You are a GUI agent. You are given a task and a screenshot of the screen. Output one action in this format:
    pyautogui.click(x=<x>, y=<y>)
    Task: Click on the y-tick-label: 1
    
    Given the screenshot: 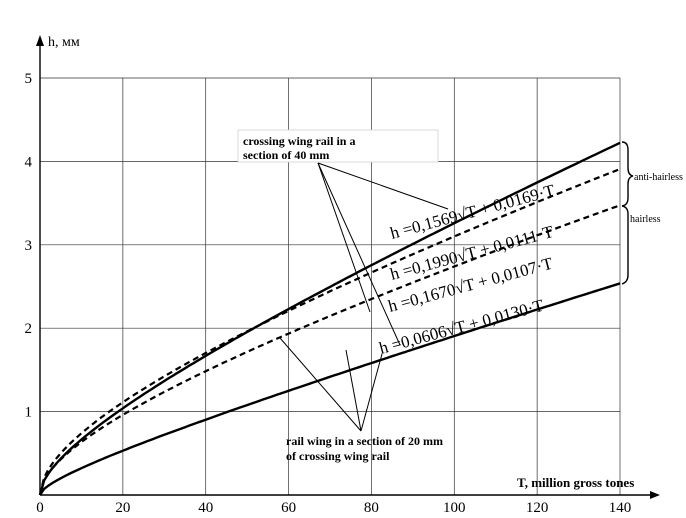 What is the action you would take?
    pyautogui.click(x=29, y=413)
    